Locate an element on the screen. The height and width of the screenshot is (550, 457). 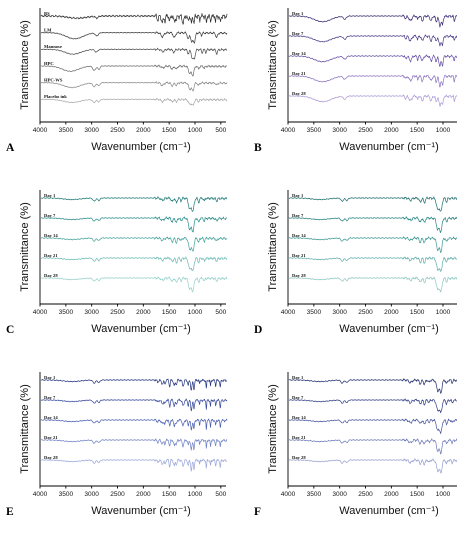
panel-letter: D is located at coordinates (258, 330).